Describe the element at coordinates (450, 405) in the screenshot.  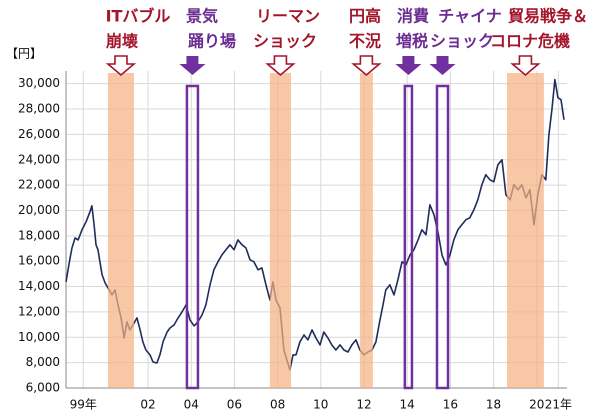
I see `x-tick-label: 16` at that location.